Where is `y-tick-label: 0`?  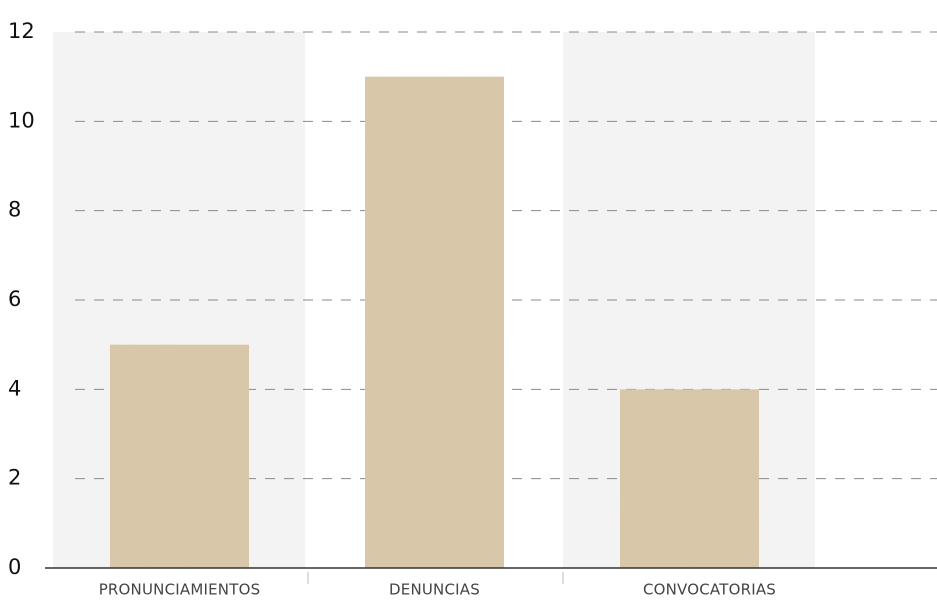 y-tick-label: 0 is located at coordinates (14, 567).